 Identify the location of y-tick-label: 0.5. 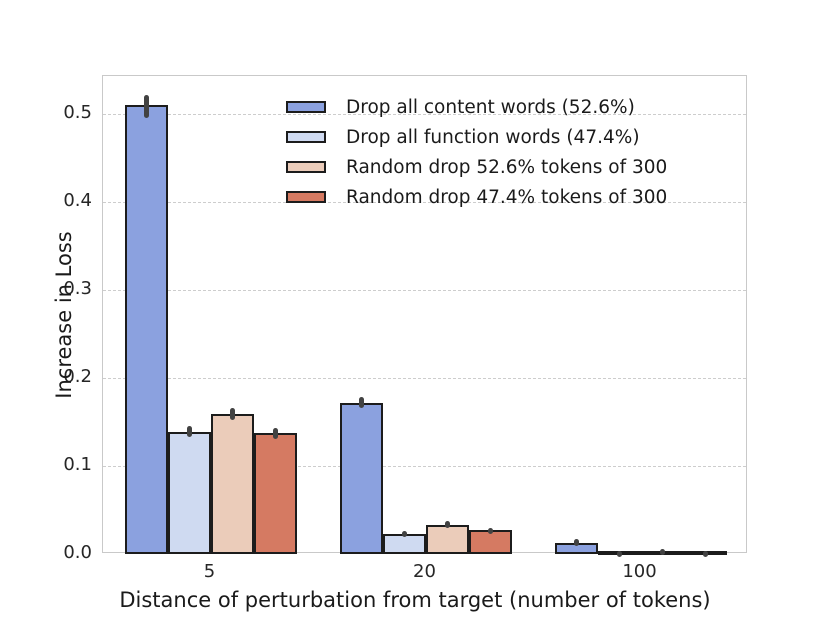
(77, 112).